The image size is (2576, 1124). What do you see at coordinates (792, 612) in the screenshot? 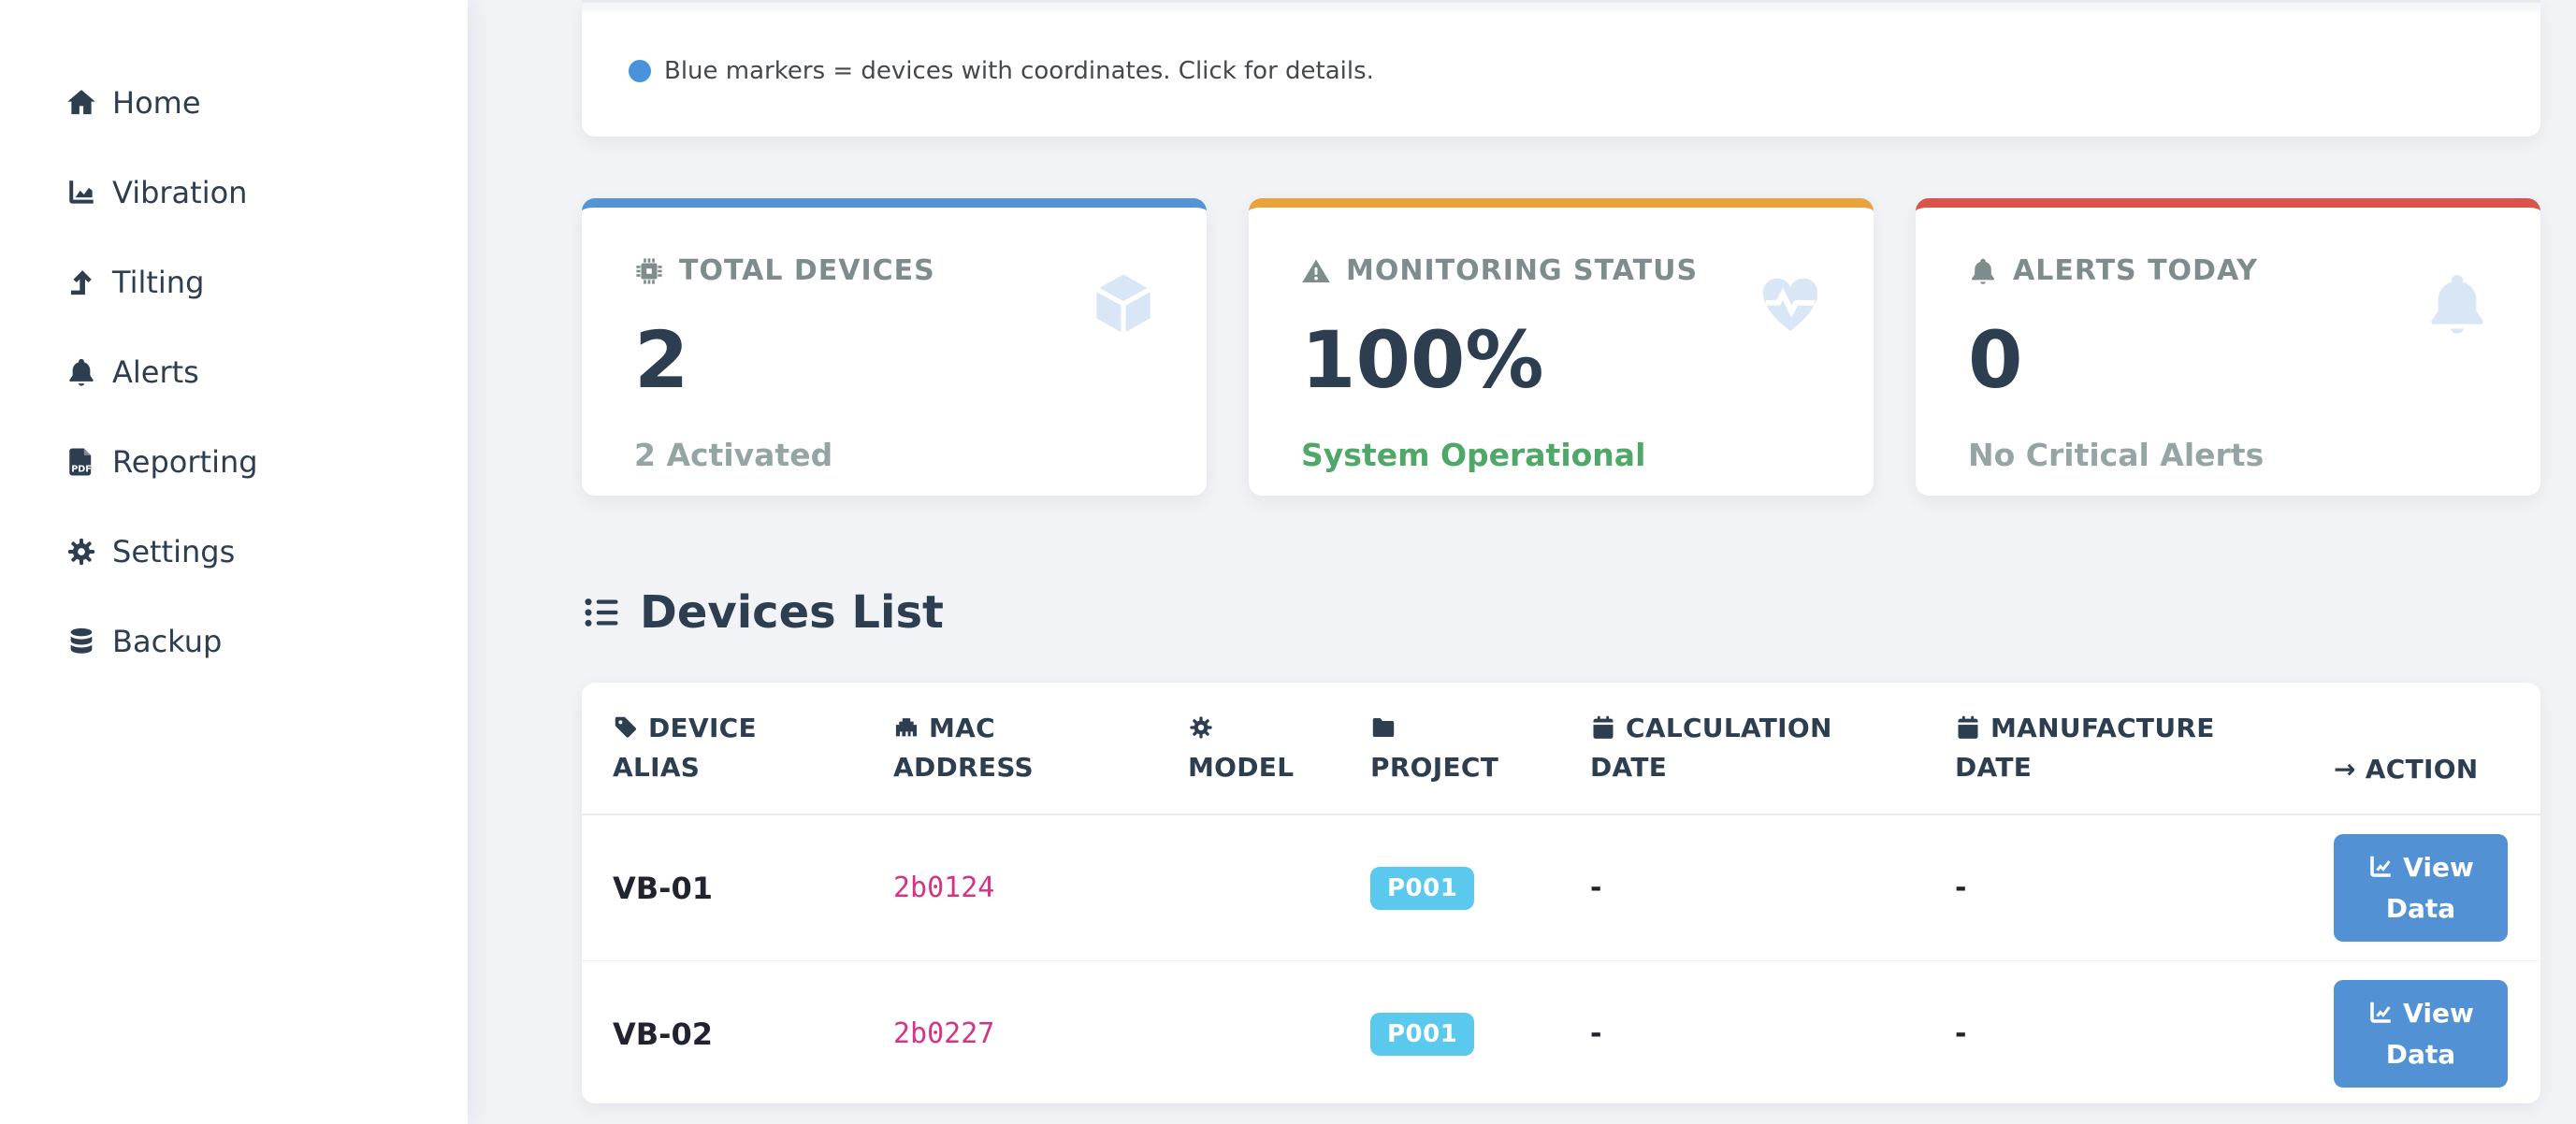
I see `page-title: Devices List` at bounding box center [792, 612].